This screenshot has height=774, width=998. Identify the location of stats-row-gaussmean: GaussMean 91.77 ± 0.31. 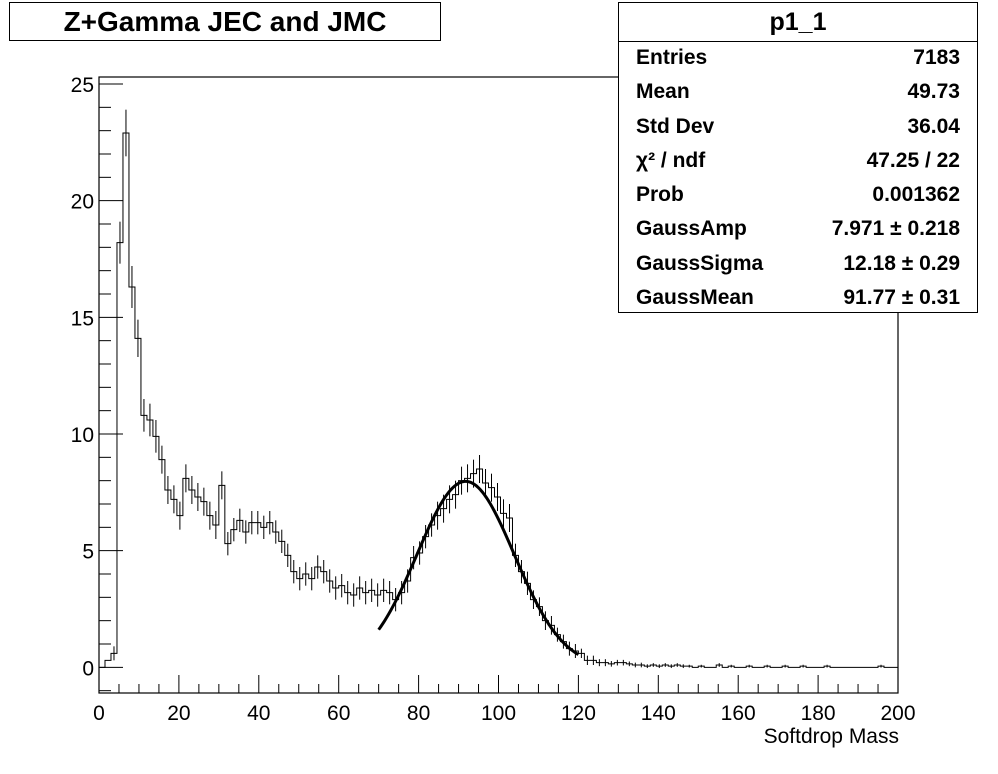
(798, 299).